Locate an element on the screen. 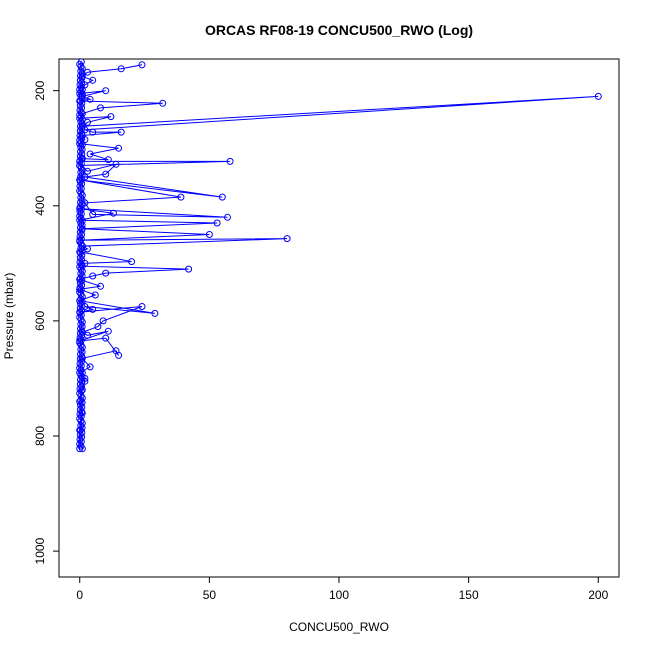  y-tick-label: 200 is located at coordinates (40, 90).